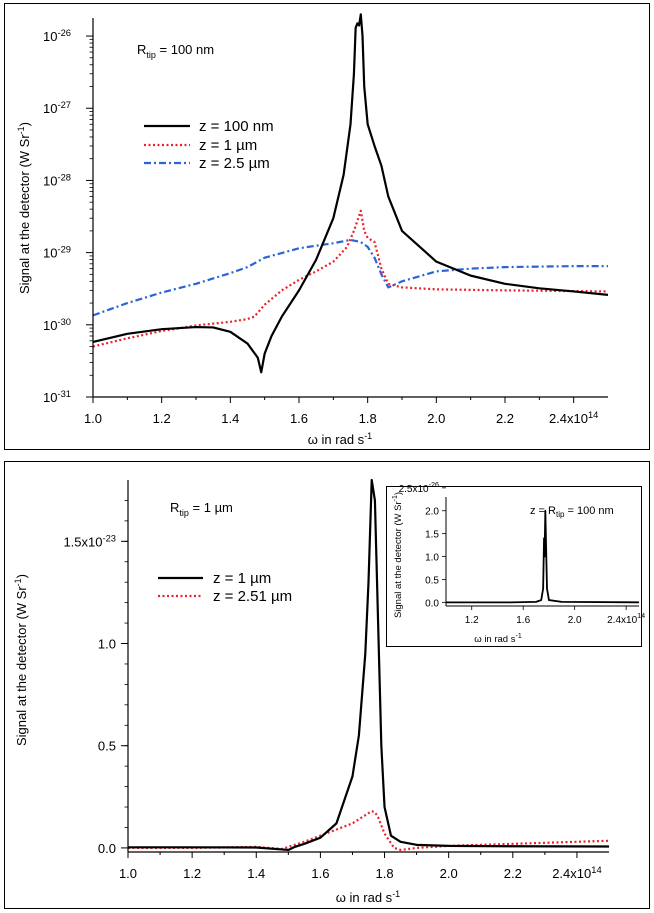 The height and width of the screenshot is (913, 654). I want to click on bottom-x-tick-label: 2.2, so click(513, 873).